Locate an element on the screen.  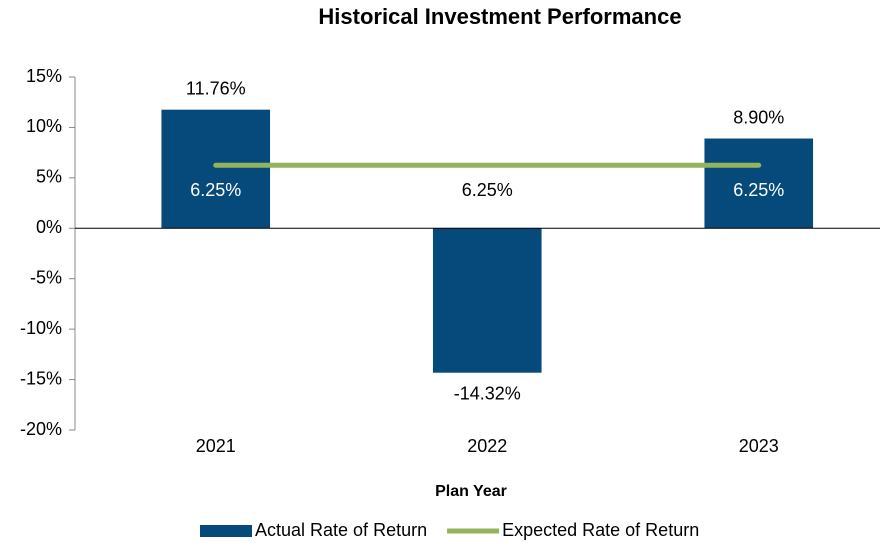
y-tick-label: 0% is located at coordinates (49, 227).